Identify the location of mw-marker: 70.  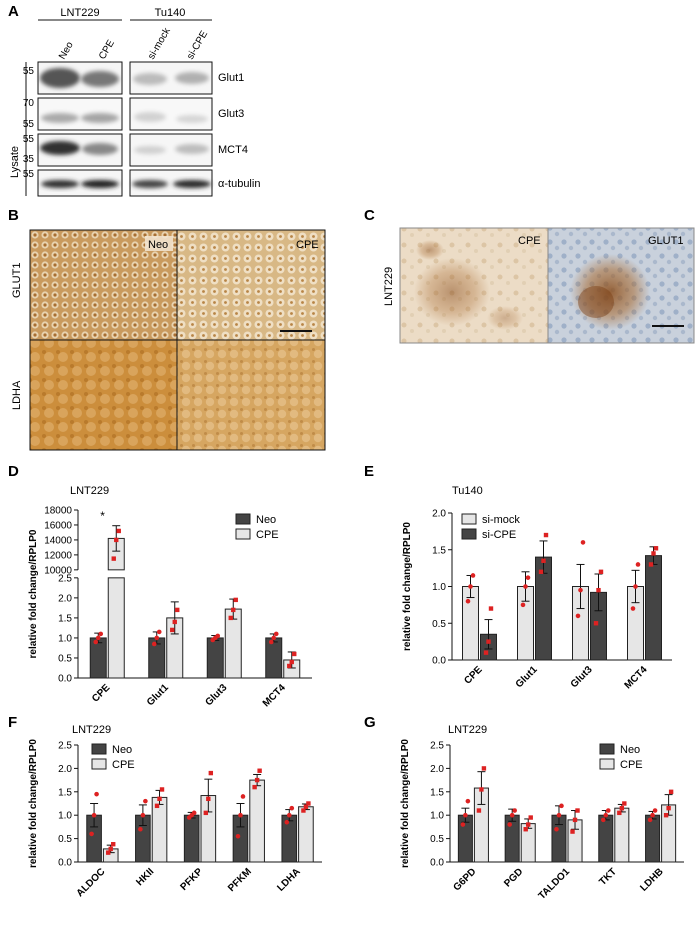
(29, 103).